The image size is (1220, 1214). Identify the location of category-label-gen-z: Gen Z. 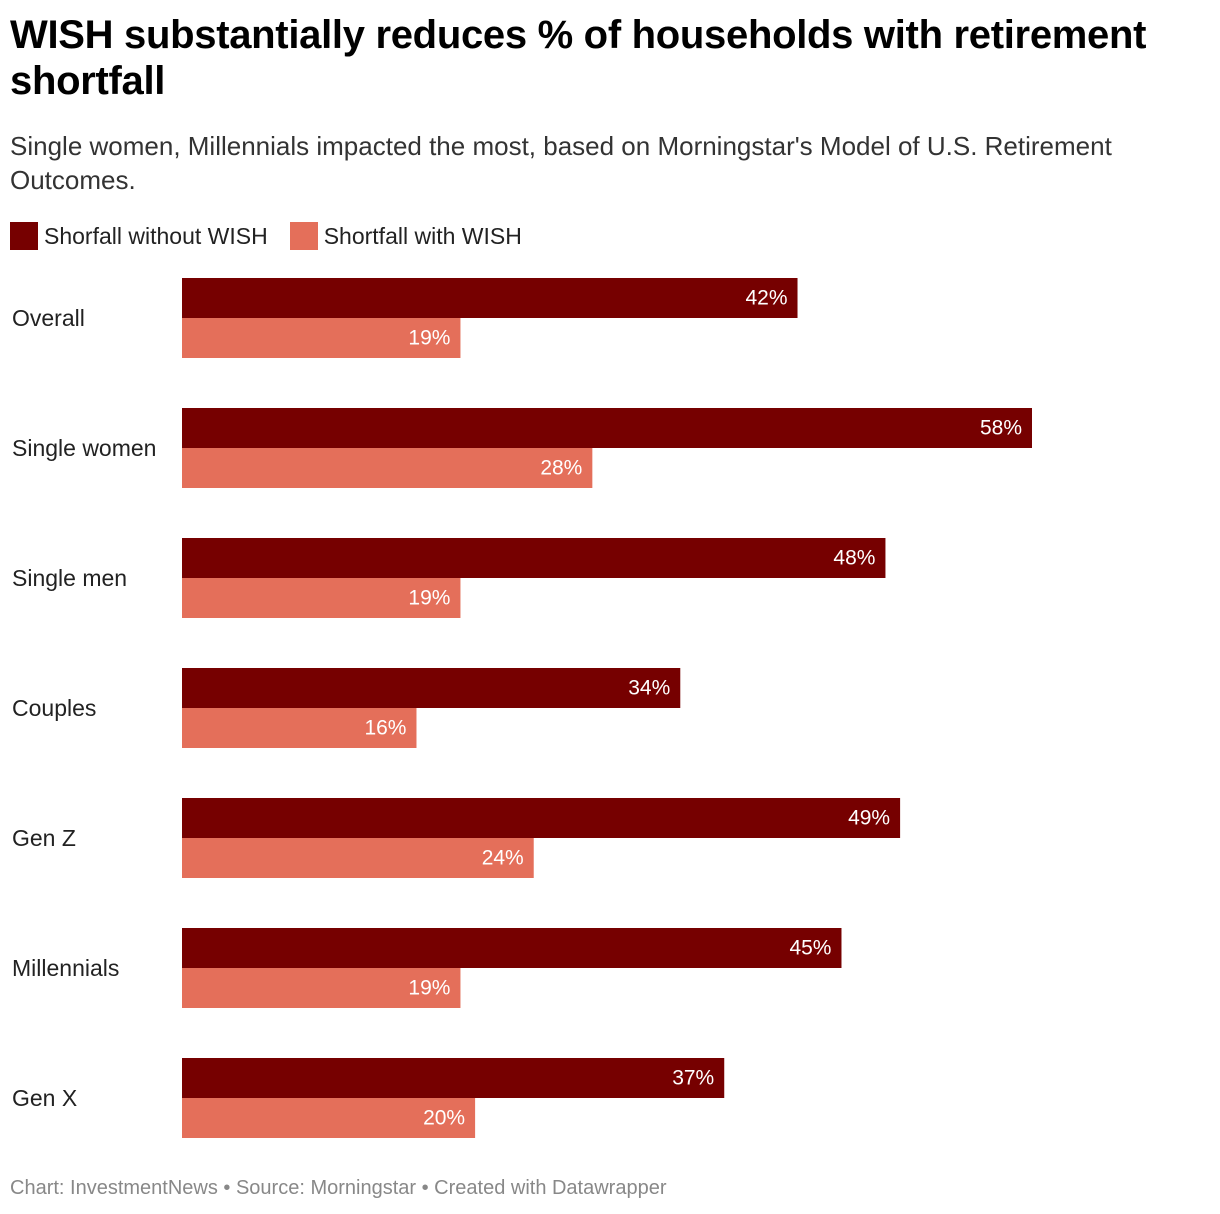
(44, 838).